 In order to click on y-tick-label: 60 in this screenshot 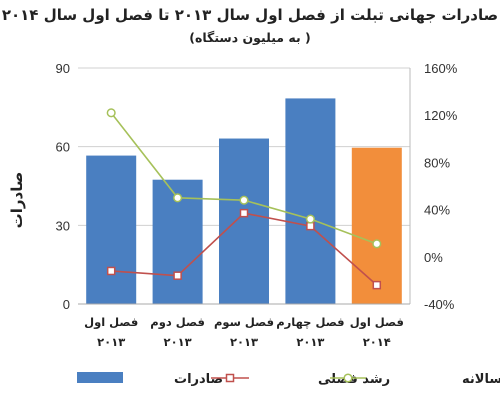, I will do `click(63, 147)`.